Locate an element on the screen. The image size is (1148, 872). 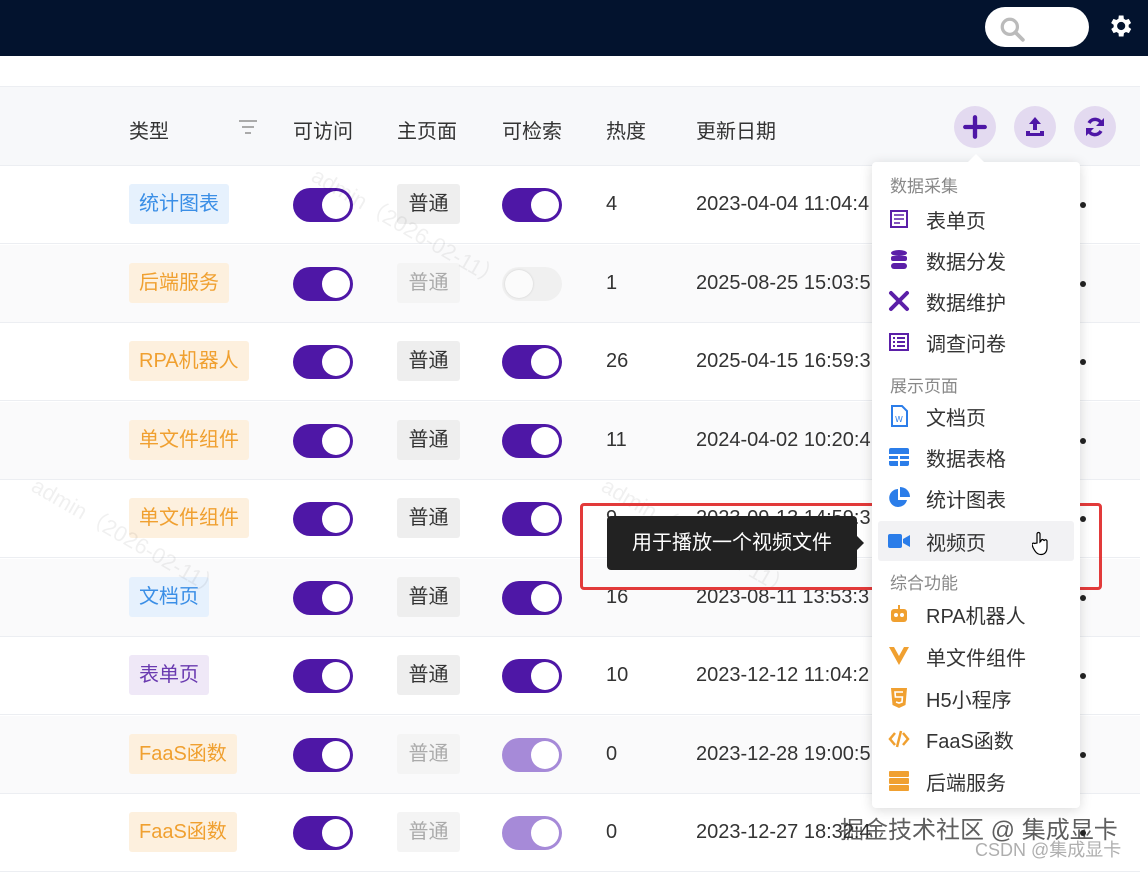
html5-icon is located at coordinates (899, 698).